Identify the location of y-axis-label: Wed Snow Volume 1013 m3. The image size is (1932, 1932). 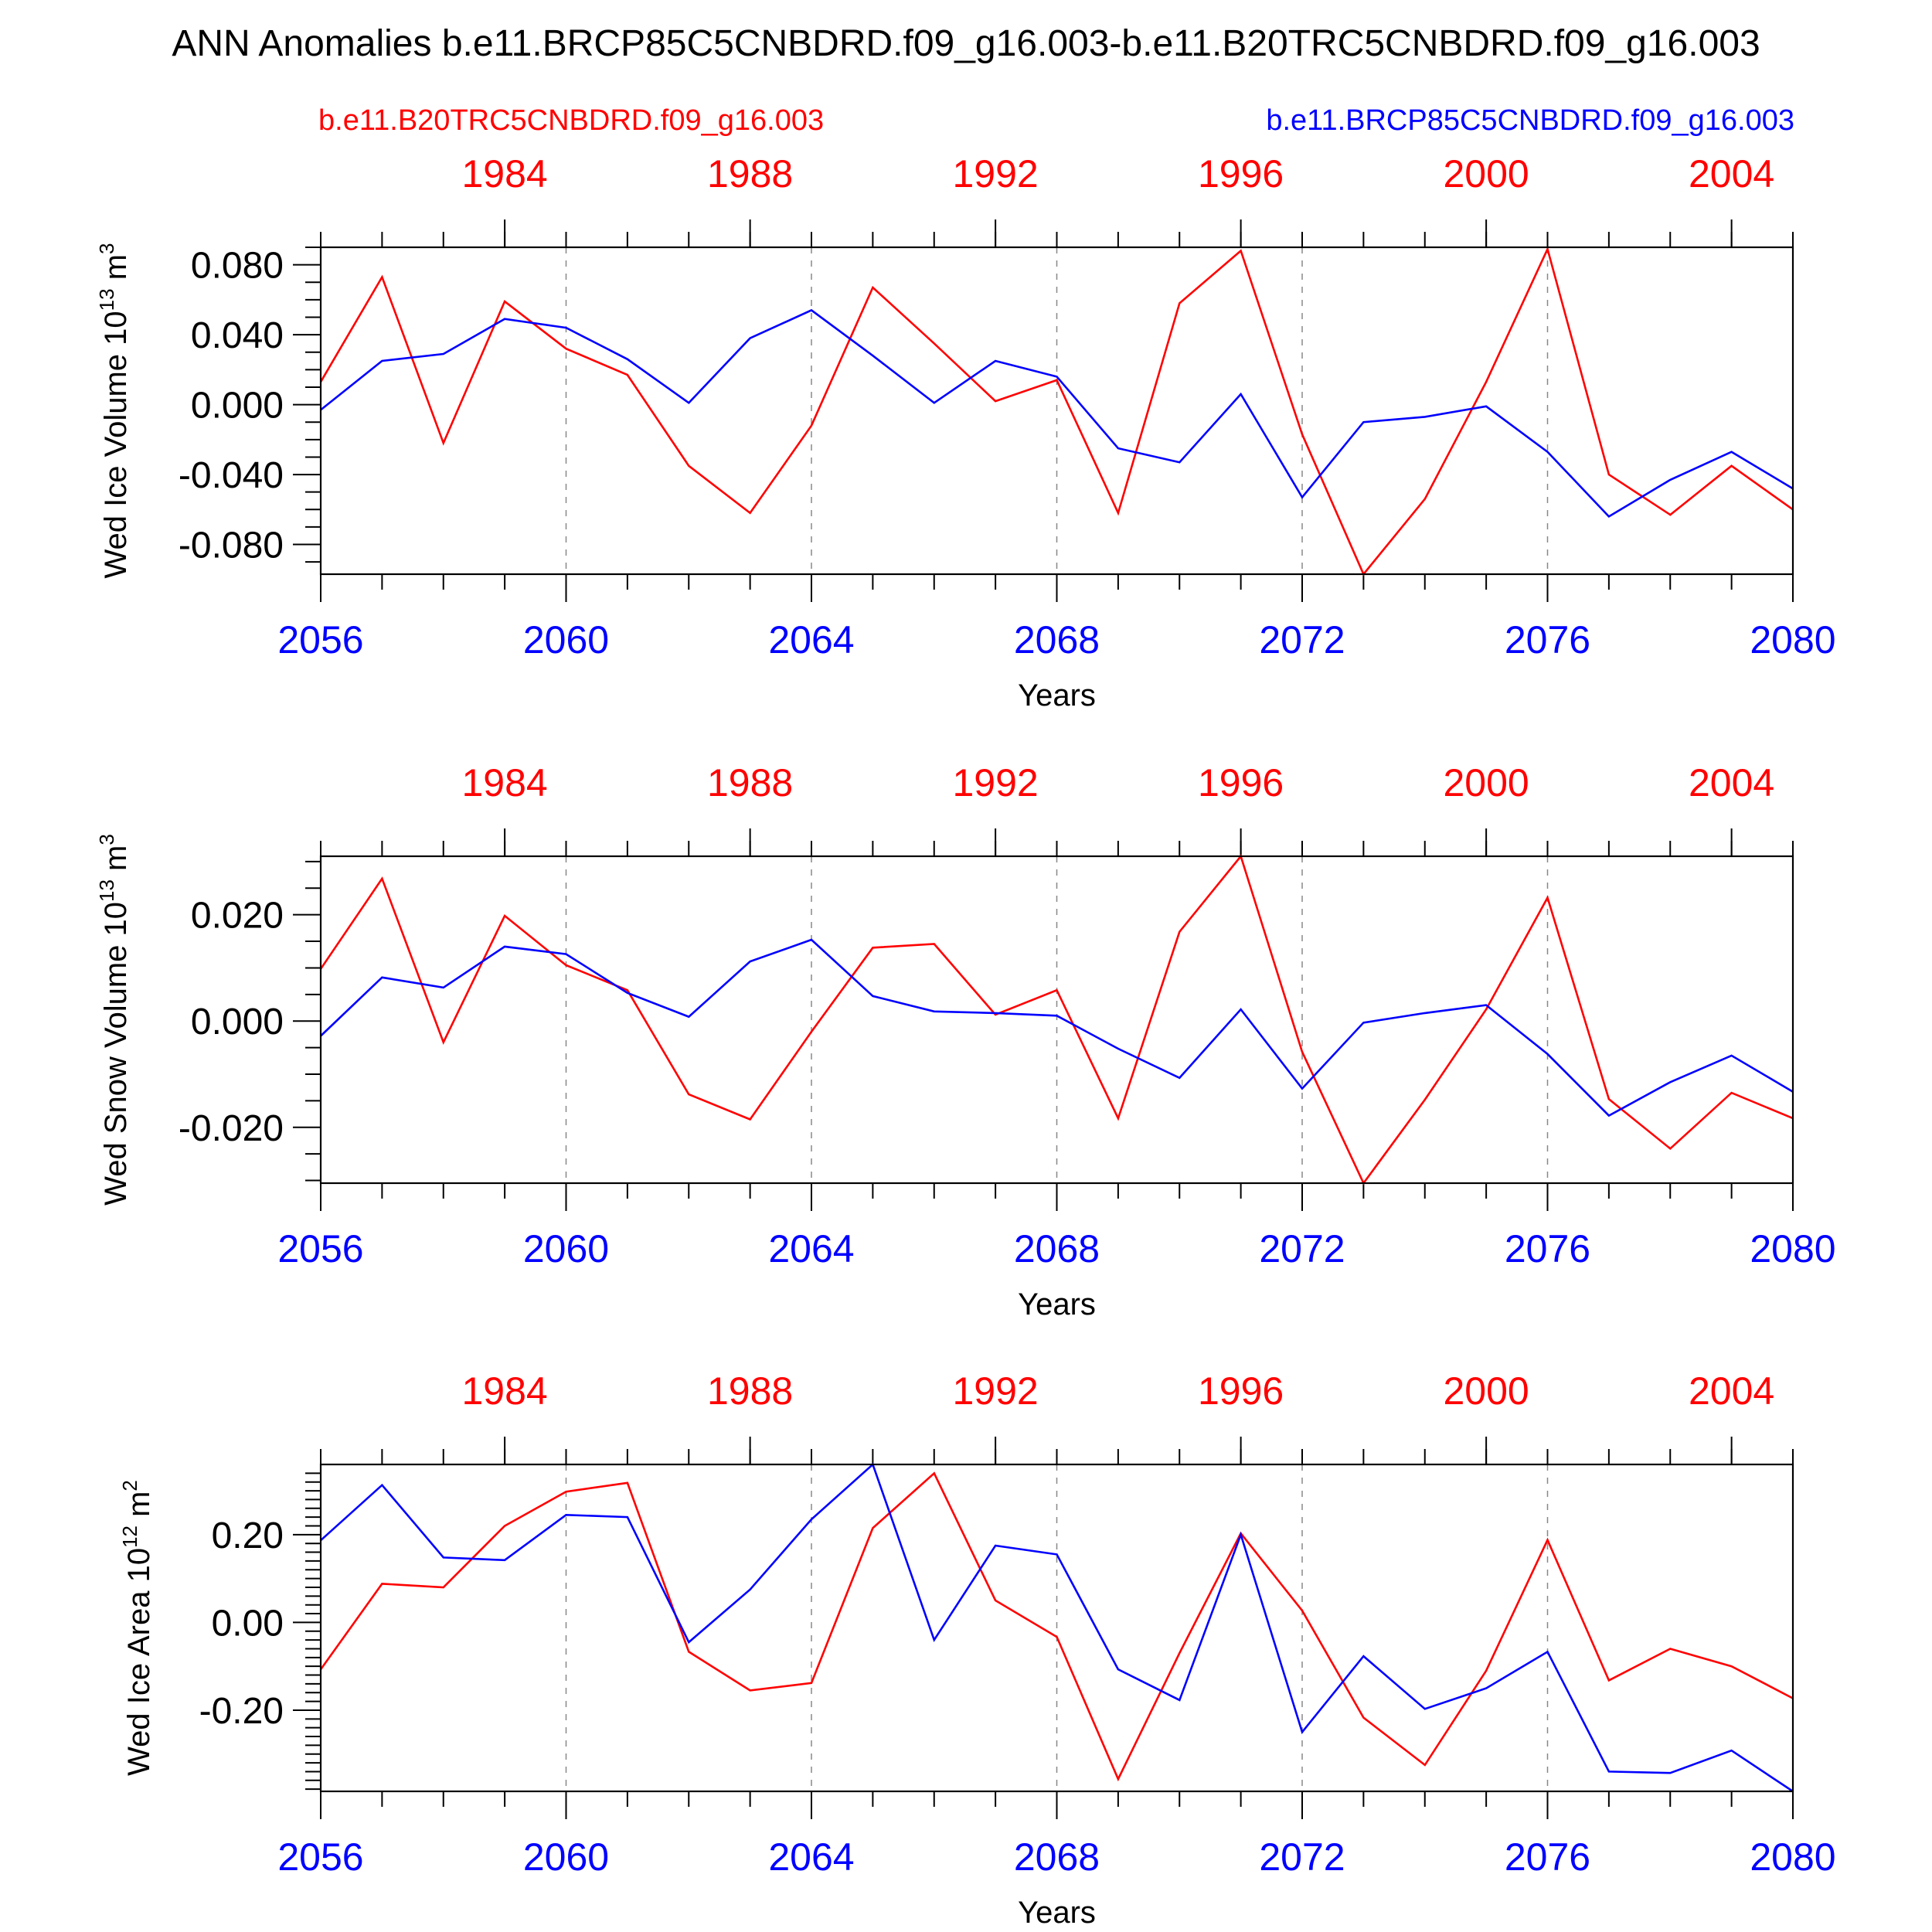
(114, 1020).